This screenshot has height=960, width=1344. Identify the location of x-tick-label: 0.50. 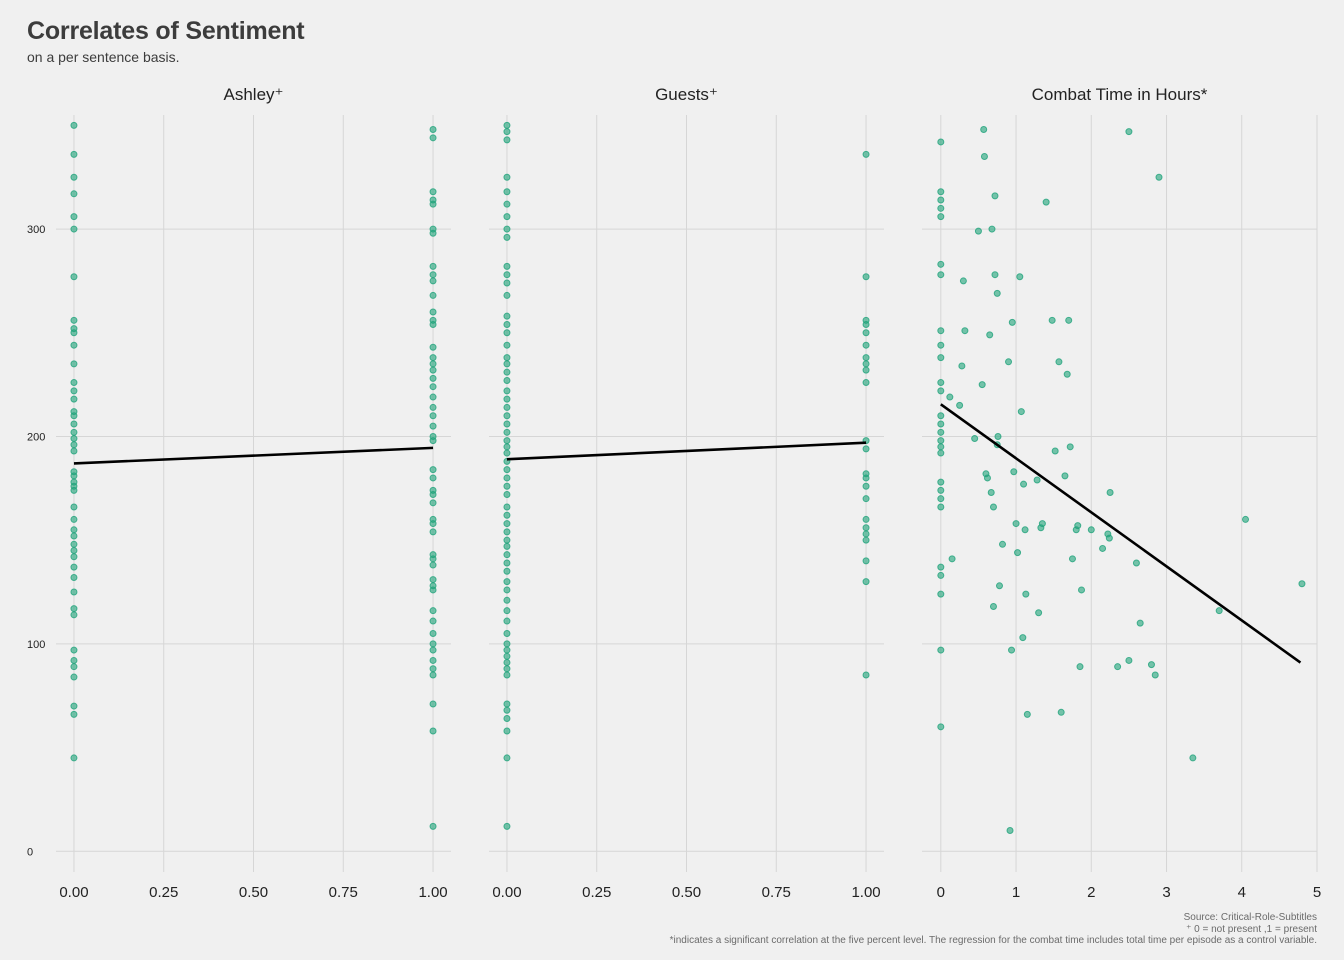
(686, 892).